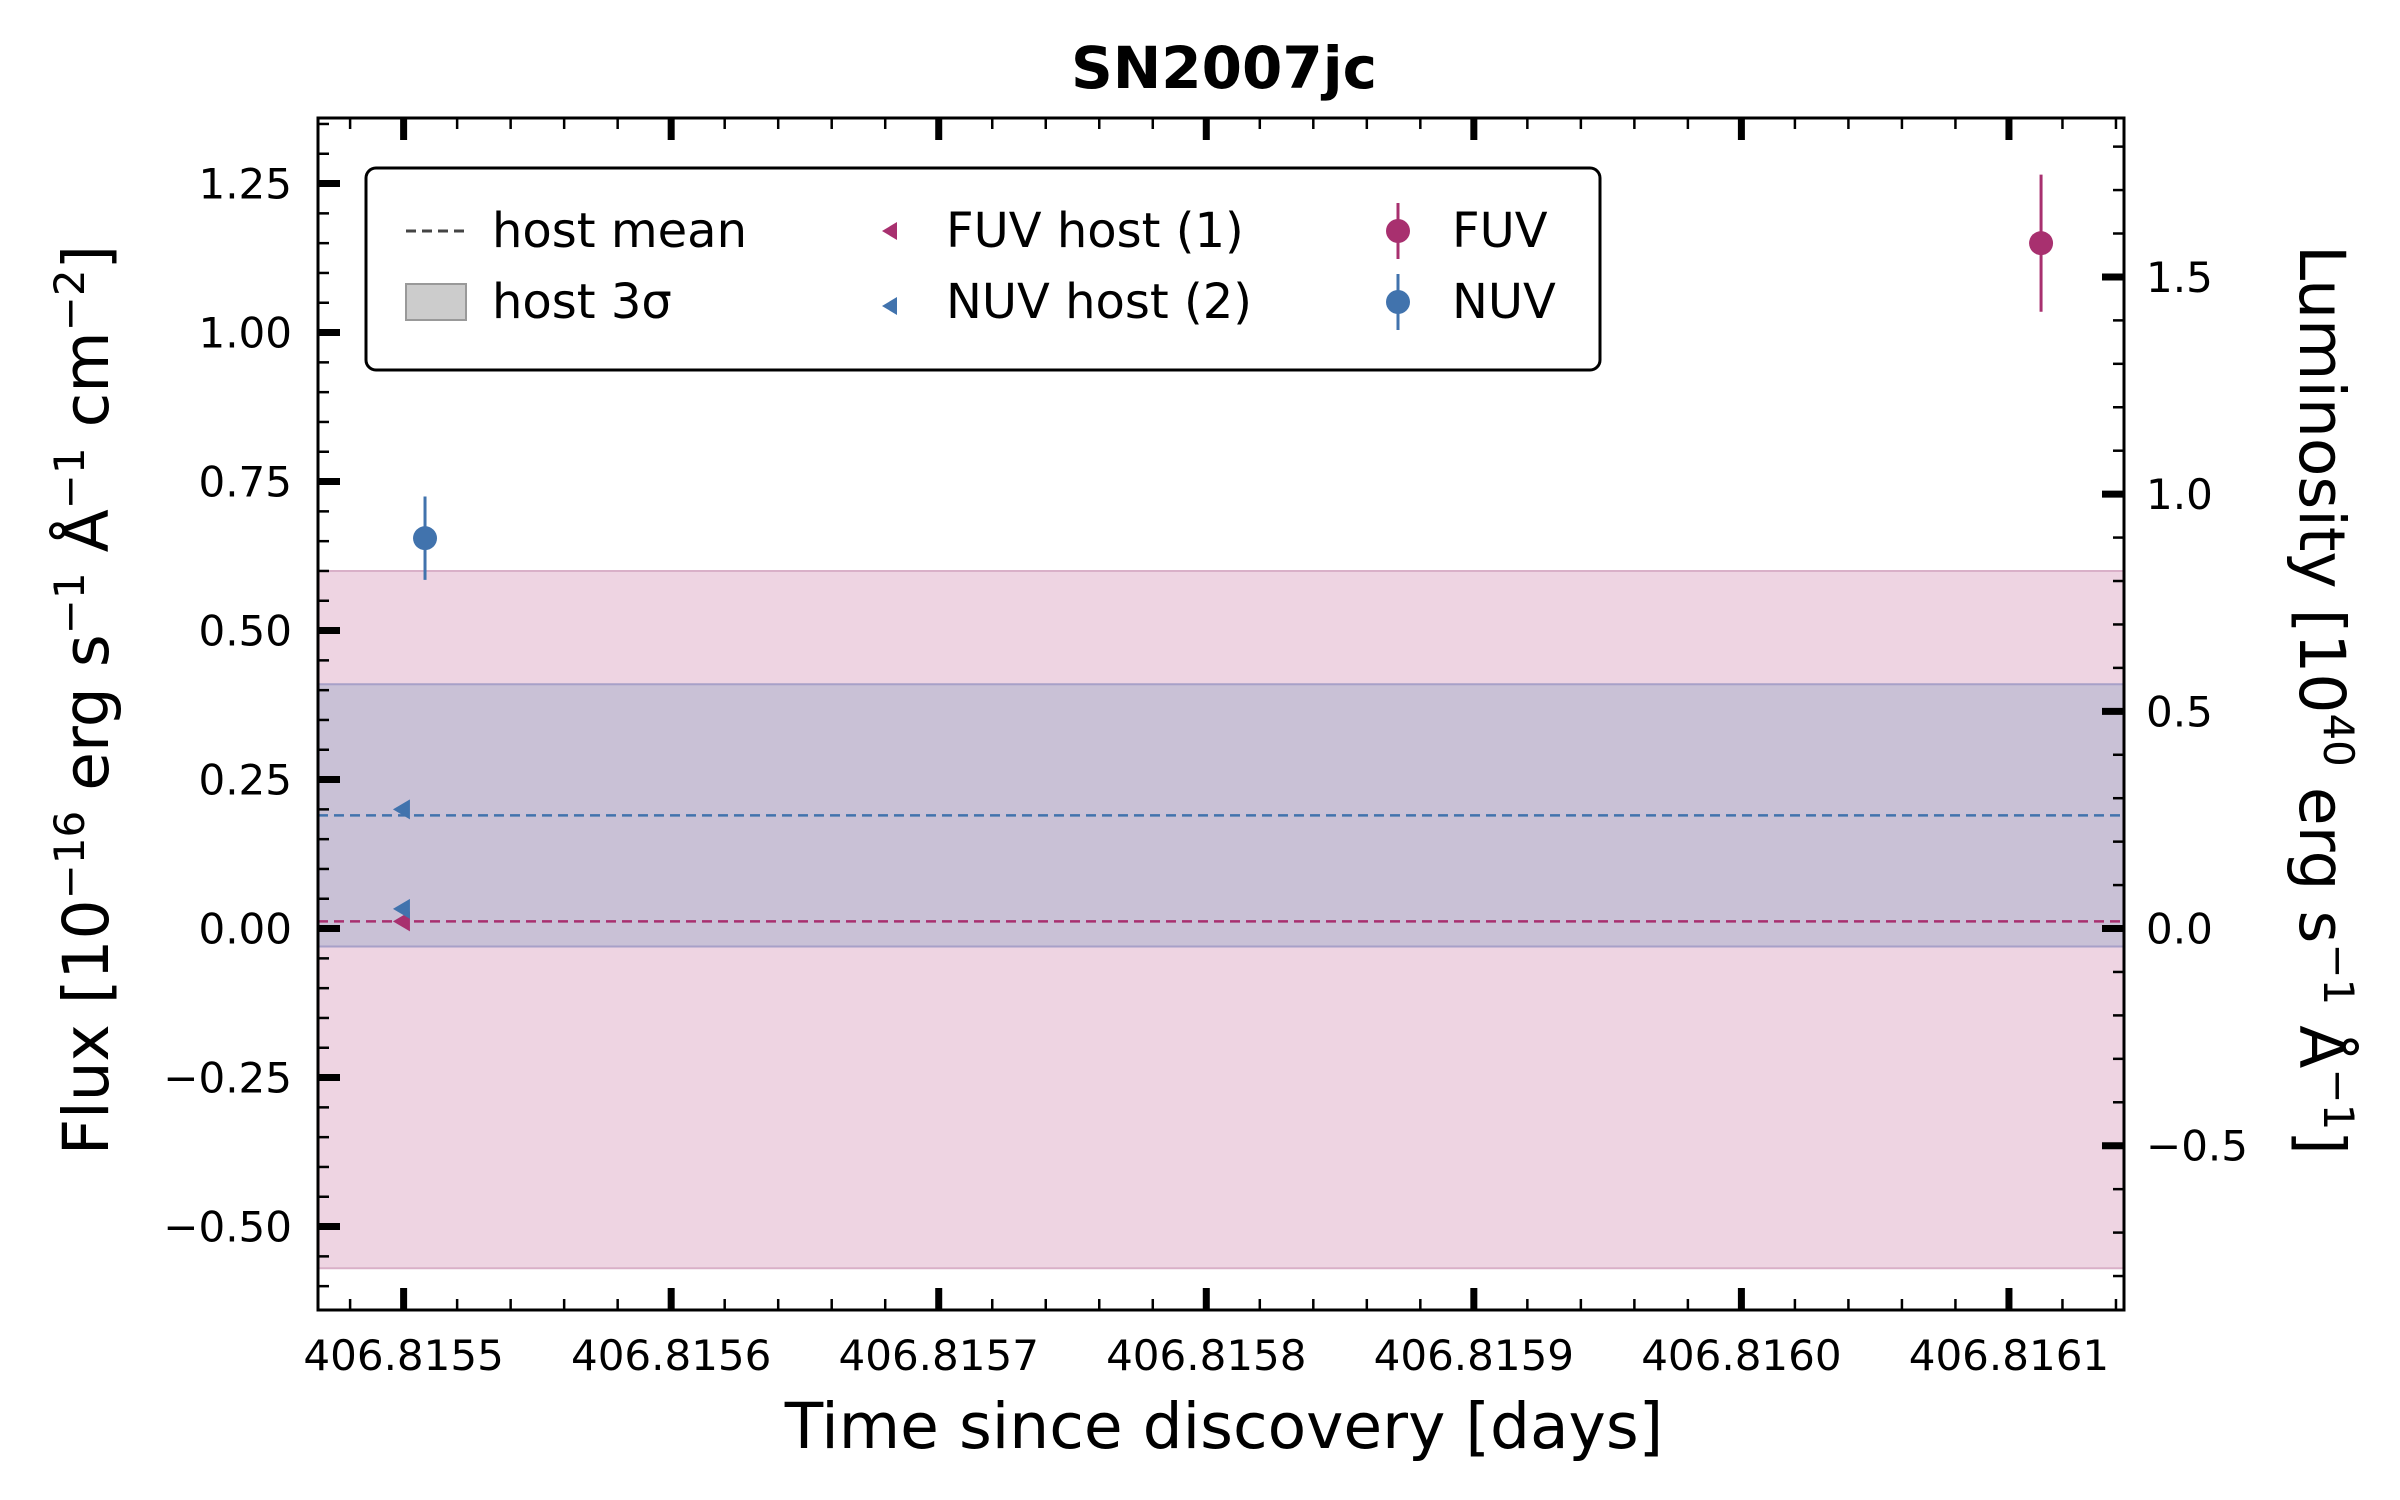  Describe the element at coordinates (2324, 700) in the screenshot. I see `y2-axis-label: Luminosity [1040 erg s−1 Å−1]` at that location.